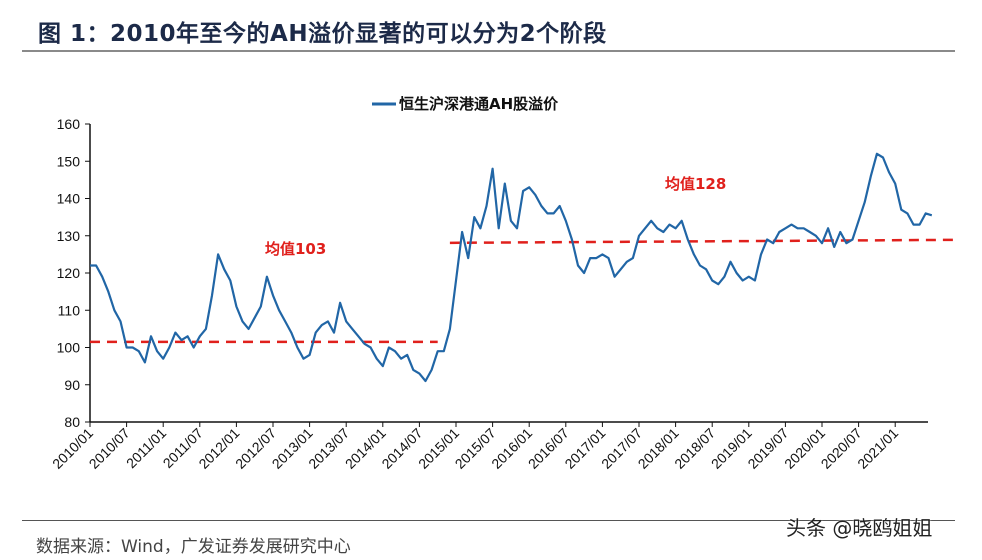  What do you see at coordinates (322, 34) in the screenshot?
I see `figure-title: 图 1：2010年至今的AH溢价显著的可以分为2个阶段` at bounding box center [322, 34].